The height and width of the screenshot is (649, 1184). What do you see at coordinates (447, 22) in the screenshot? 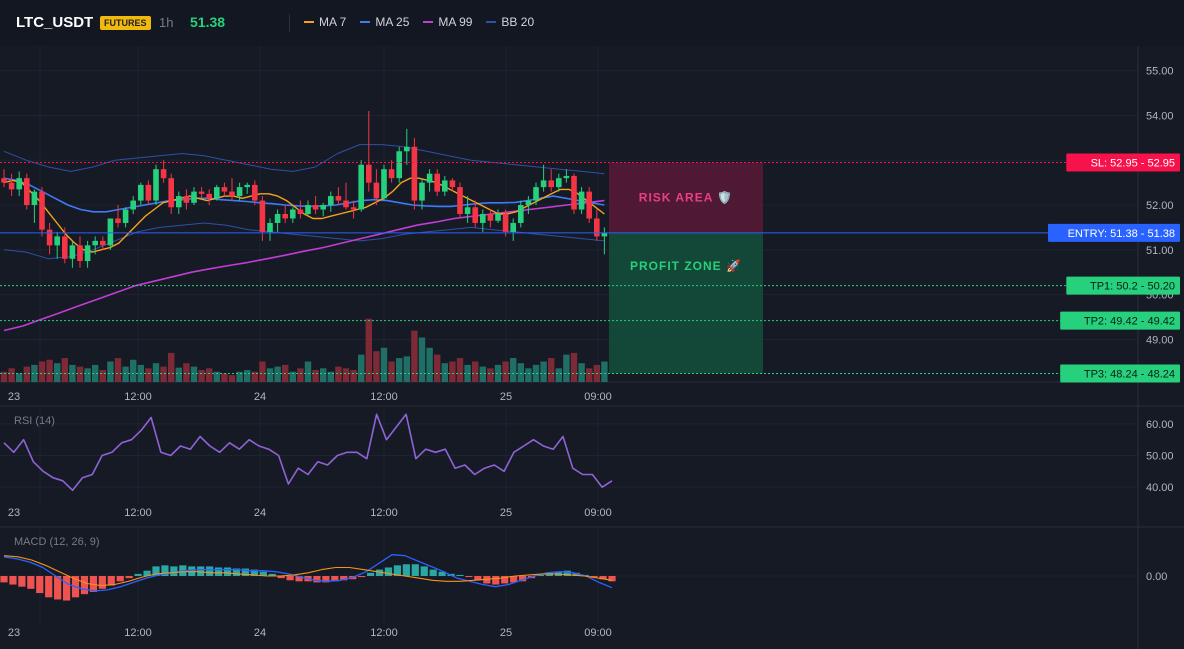
I see `legend-item-ma-99: MA 99` at bounding box center [447, 22].